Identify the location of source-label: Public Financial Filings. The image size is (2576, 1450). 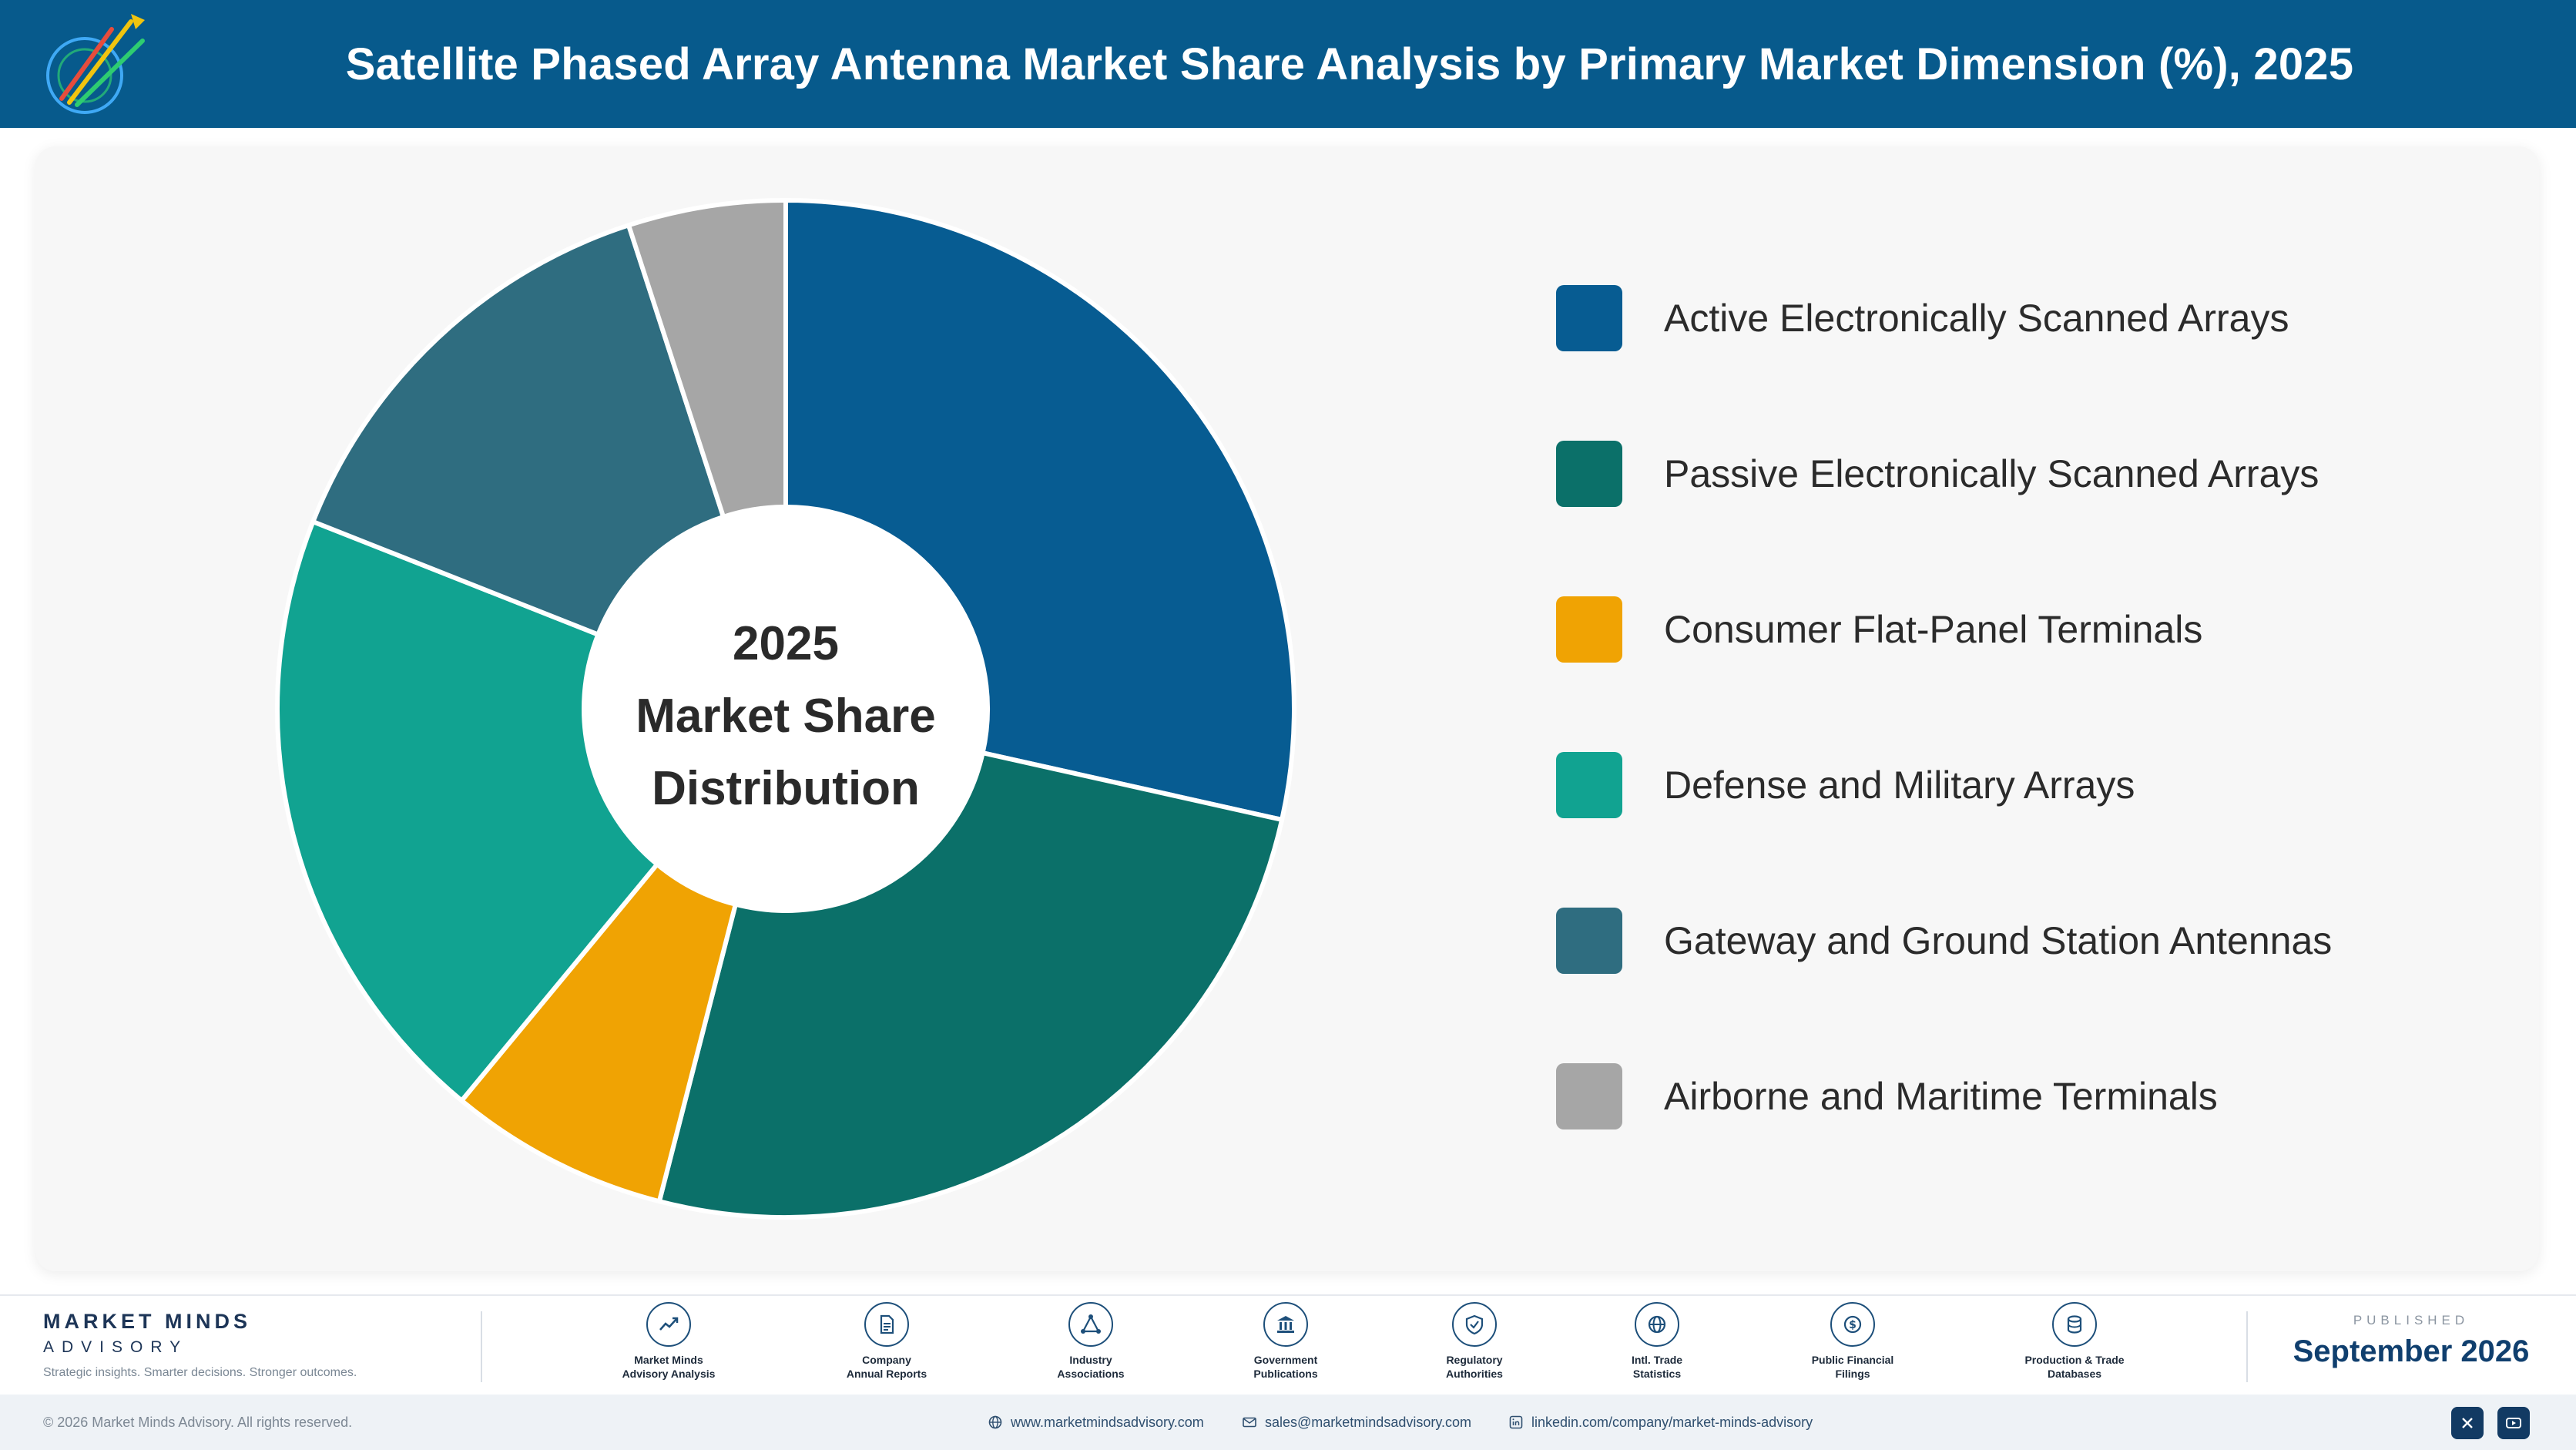
(1852, 1367).